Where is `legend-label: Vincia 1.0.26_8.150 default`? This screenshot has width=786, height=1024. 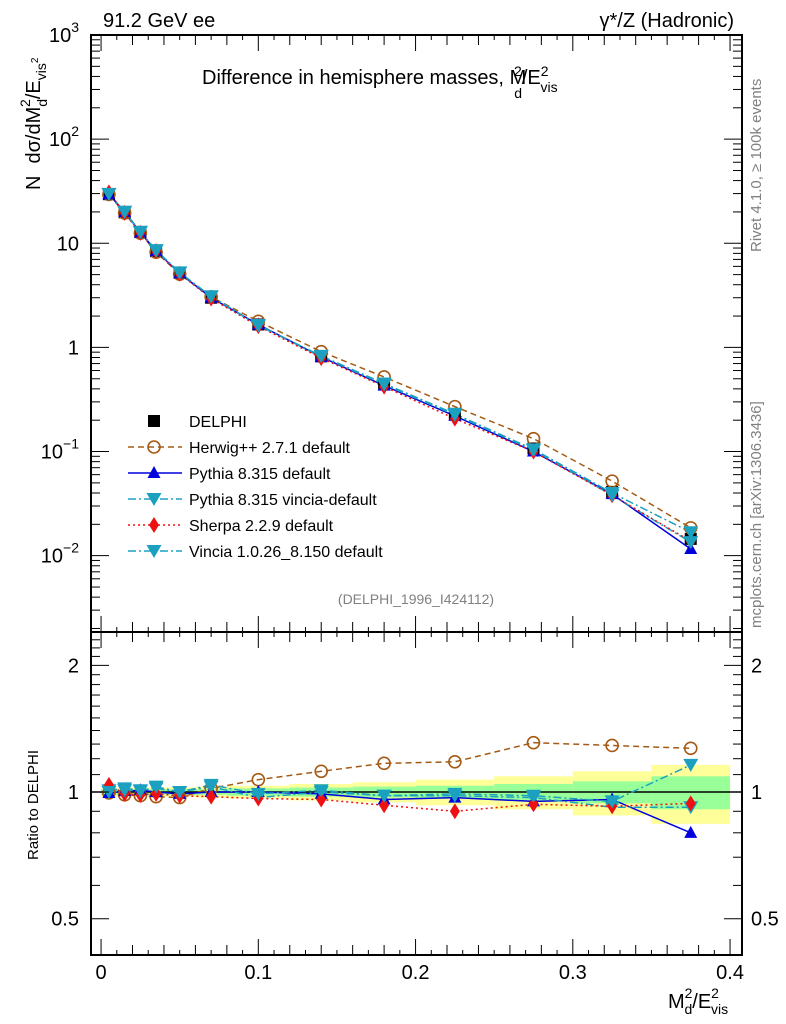
legend-label: Vincia 1.0.26_8.150 default is located at coordinates (286, 552).